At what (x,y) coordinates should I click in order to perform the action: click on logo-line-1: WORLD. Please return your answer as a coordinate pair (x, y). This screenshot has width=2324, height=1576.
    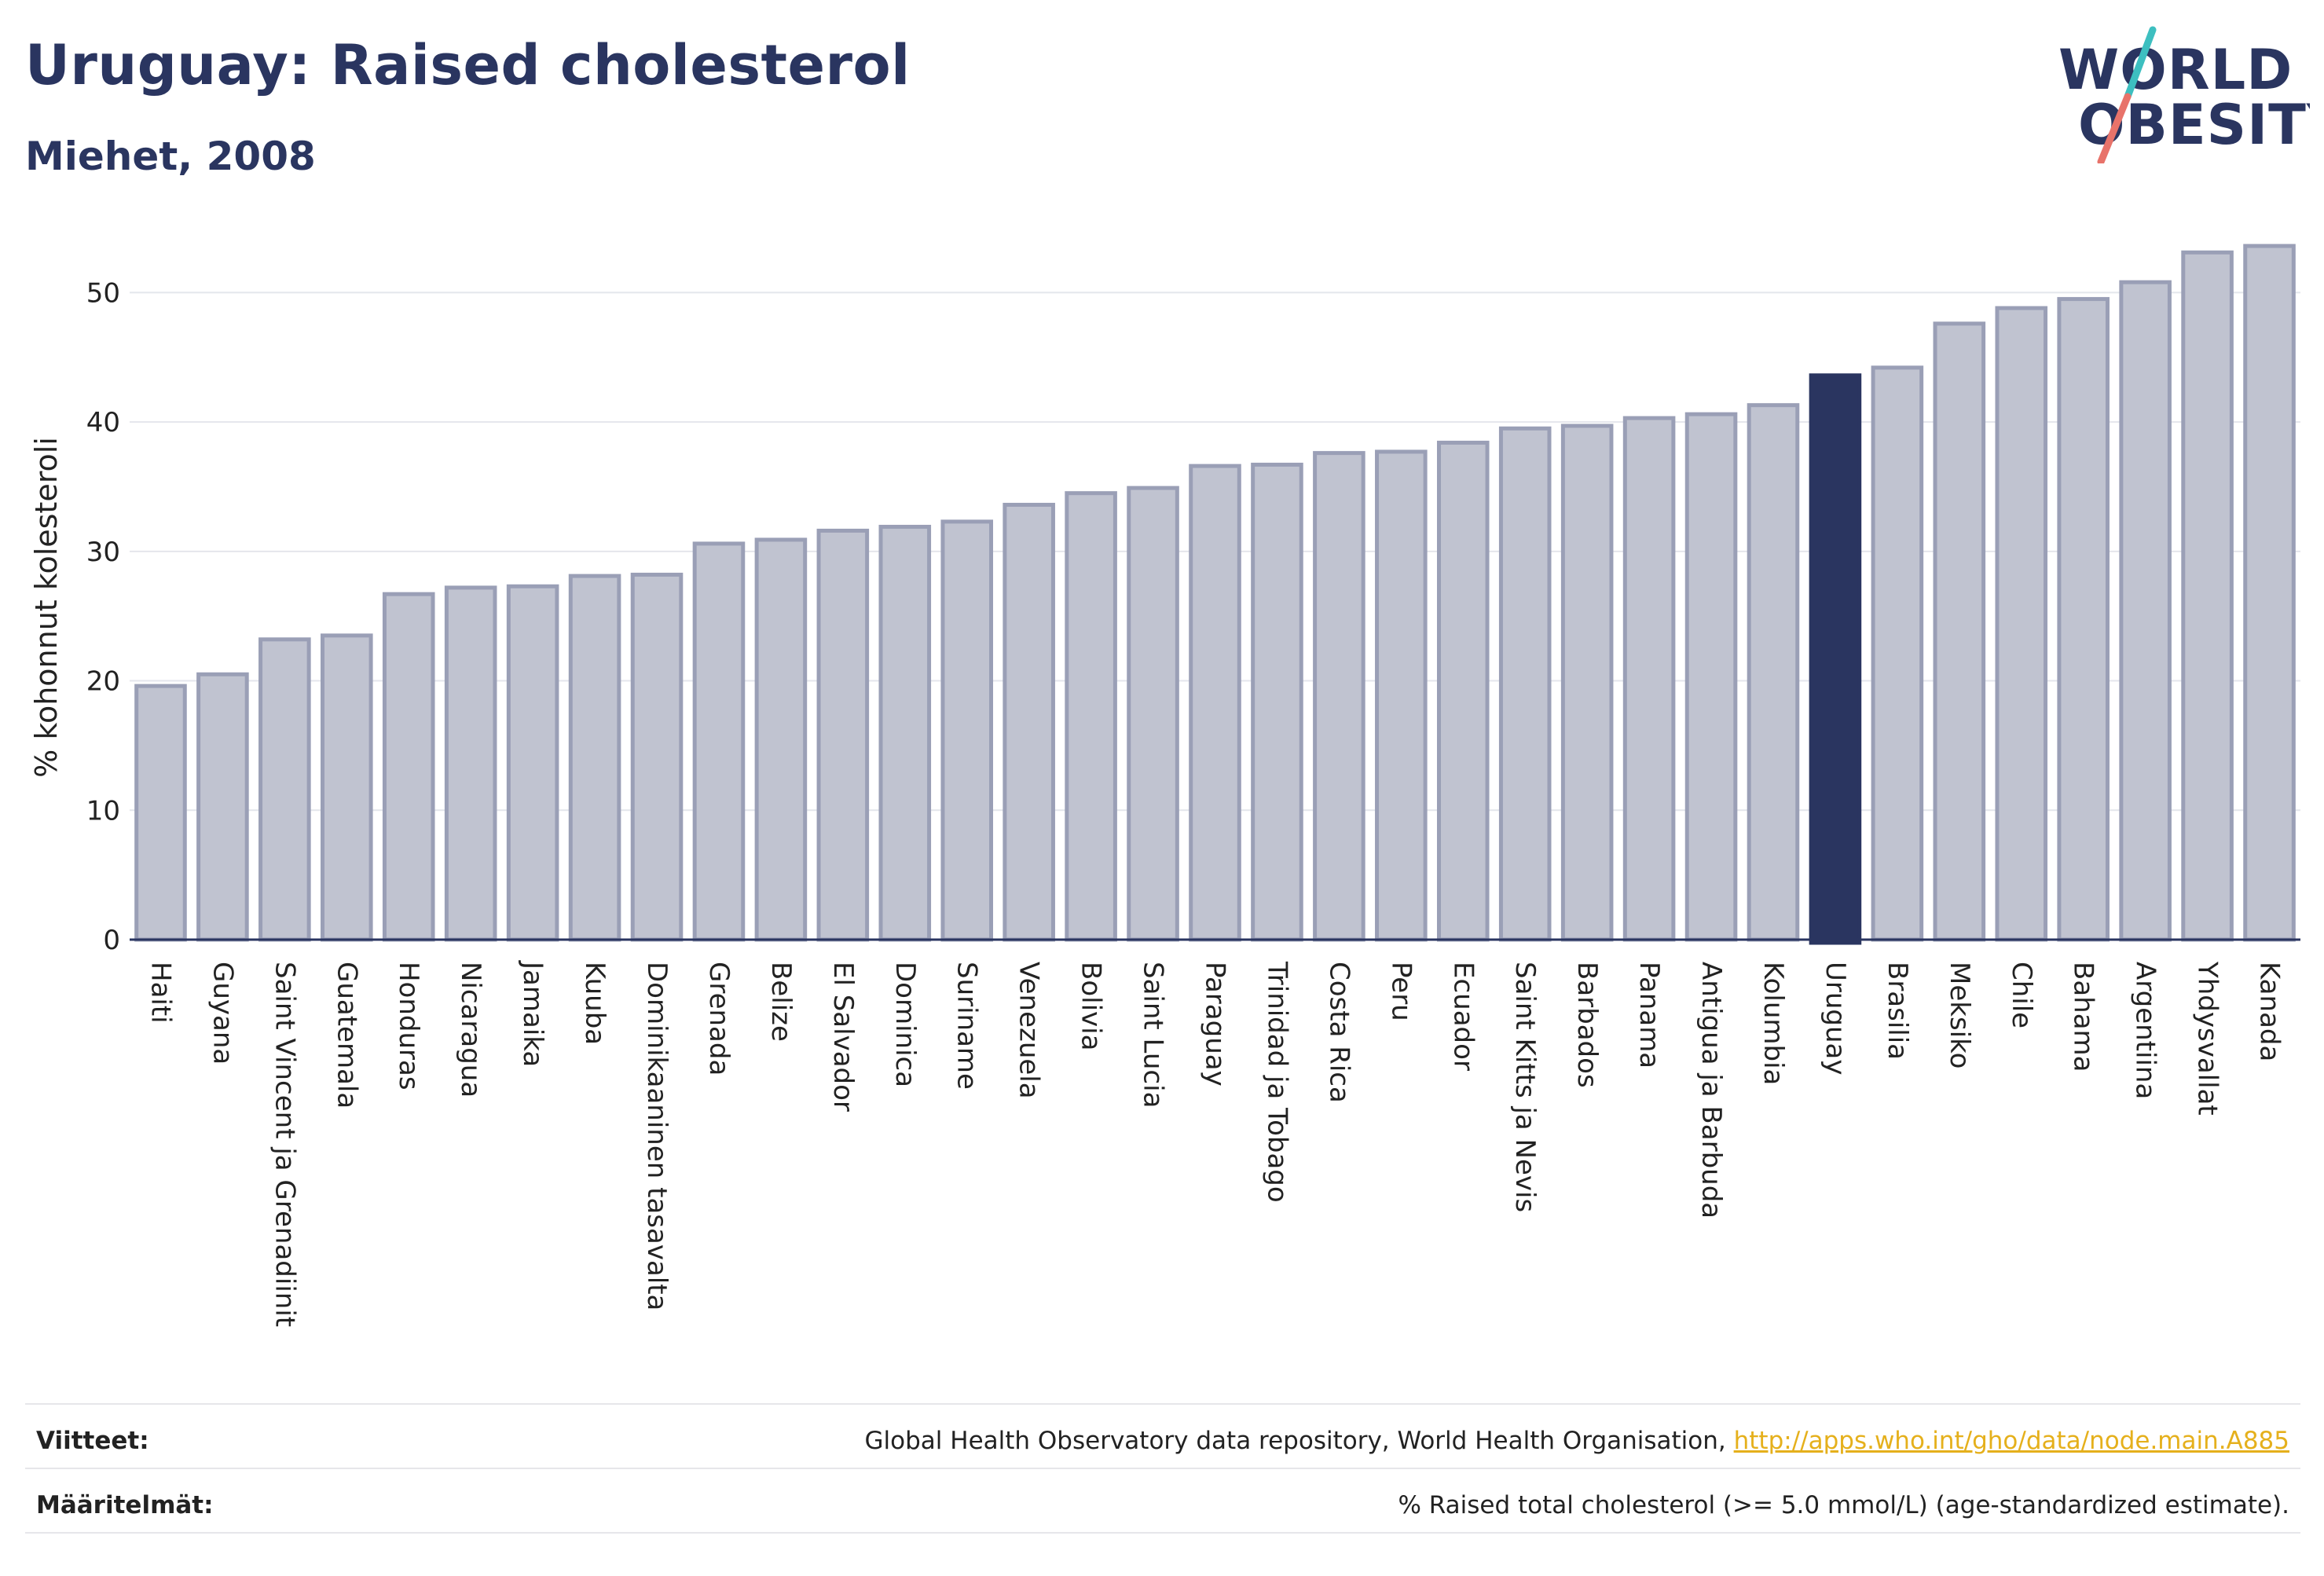
    Looking at the image, I should click on (2175, 70).